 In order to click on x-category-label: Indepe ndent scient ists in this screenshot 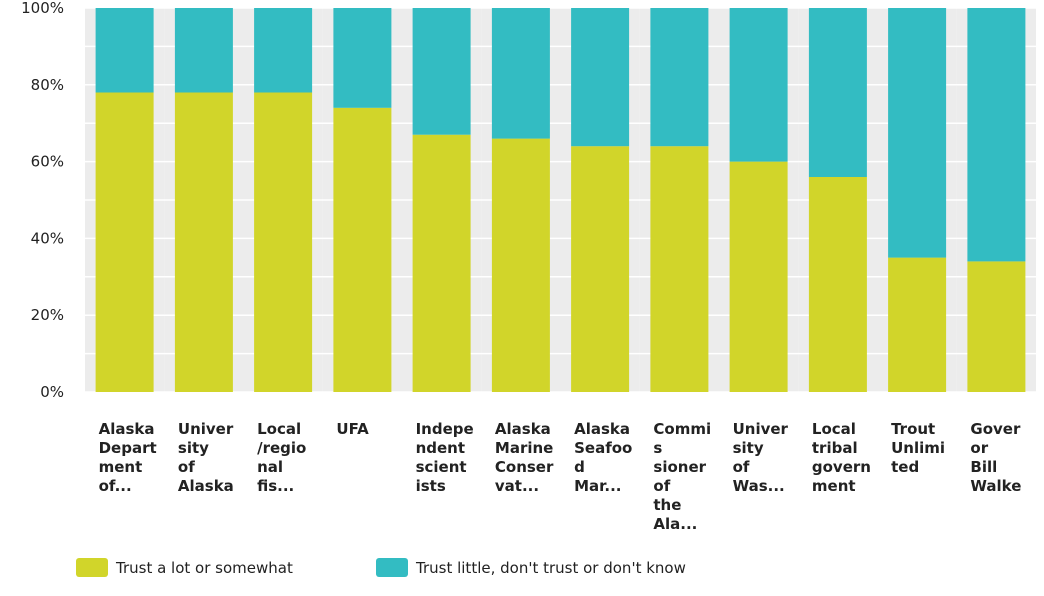, I will do `click(444, 457)`.